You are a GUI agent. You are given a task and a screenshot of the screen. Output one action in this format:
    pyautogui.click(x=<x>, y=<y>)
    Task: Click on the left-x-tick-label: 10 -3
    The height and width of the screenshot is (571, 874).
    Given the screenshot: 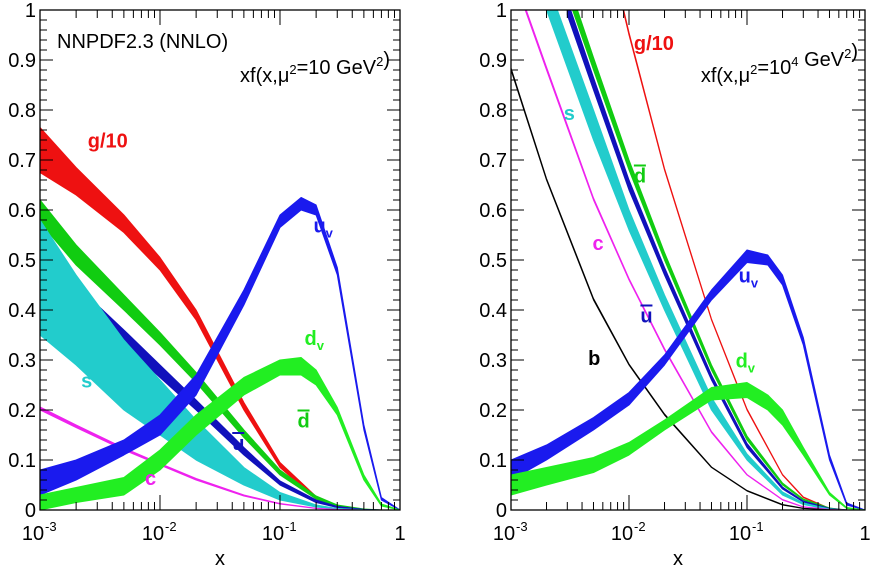 What is the action you would take?
    pyautogui.click(x=39, y=532)
    